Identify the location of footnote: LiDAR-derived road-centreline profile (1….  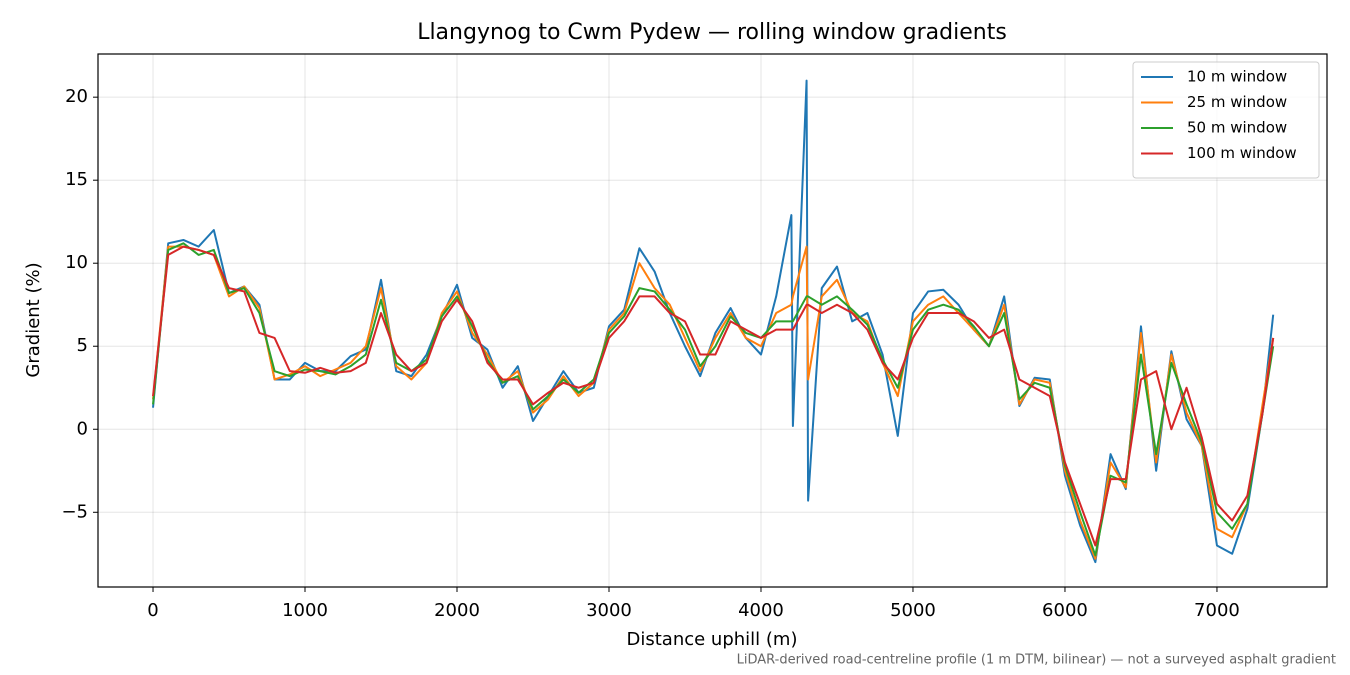
(1036, 660).